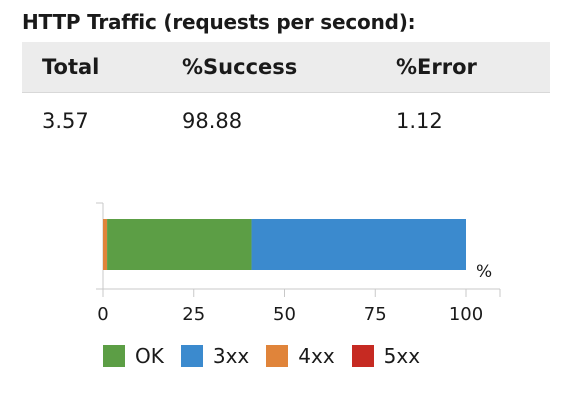 The height and width of the screenshot is (402, 570). I want to click on legend-item-ok: OK, so click(133, 356).